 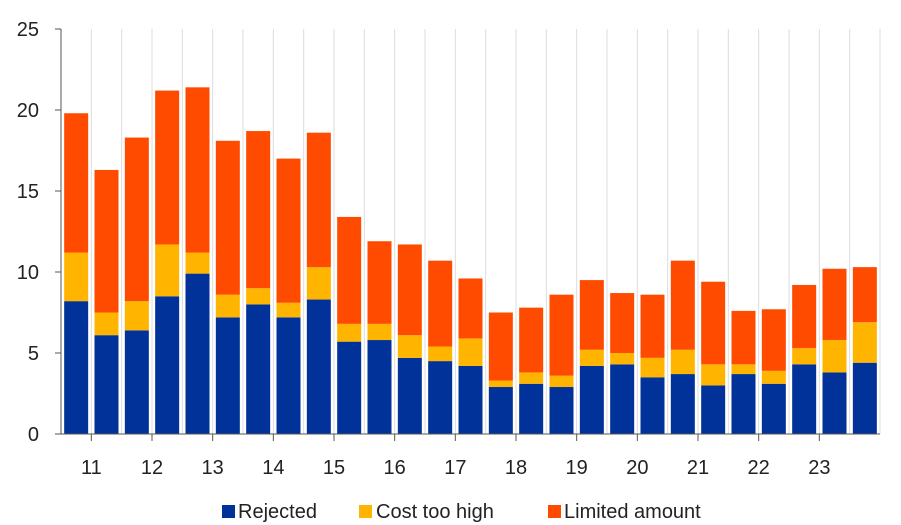 I want to click on bar-8-rejected, so click(x=288, y=375).